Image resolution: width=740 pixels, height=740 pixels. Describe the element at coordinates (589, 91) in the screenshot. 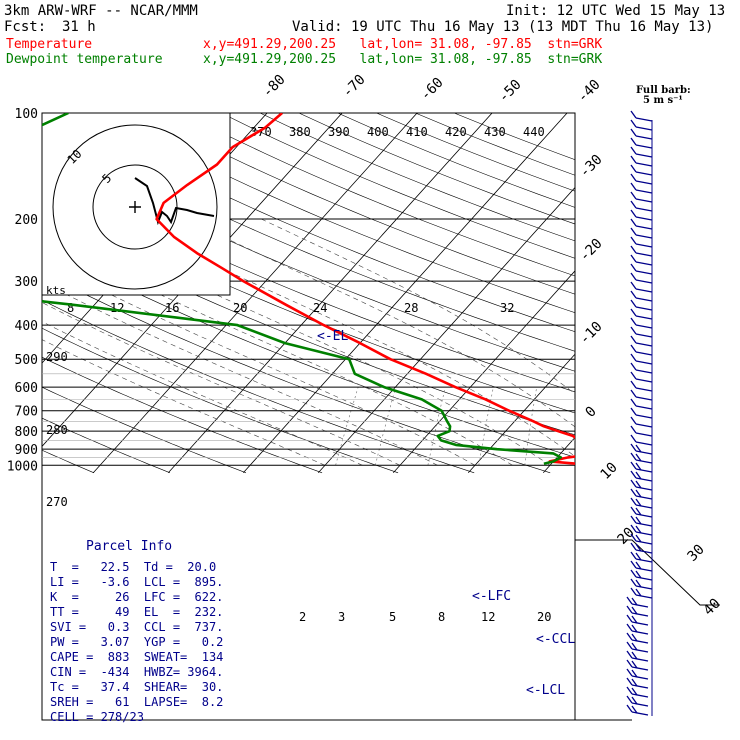

I see `top-temperature-tick: -40` at that location.